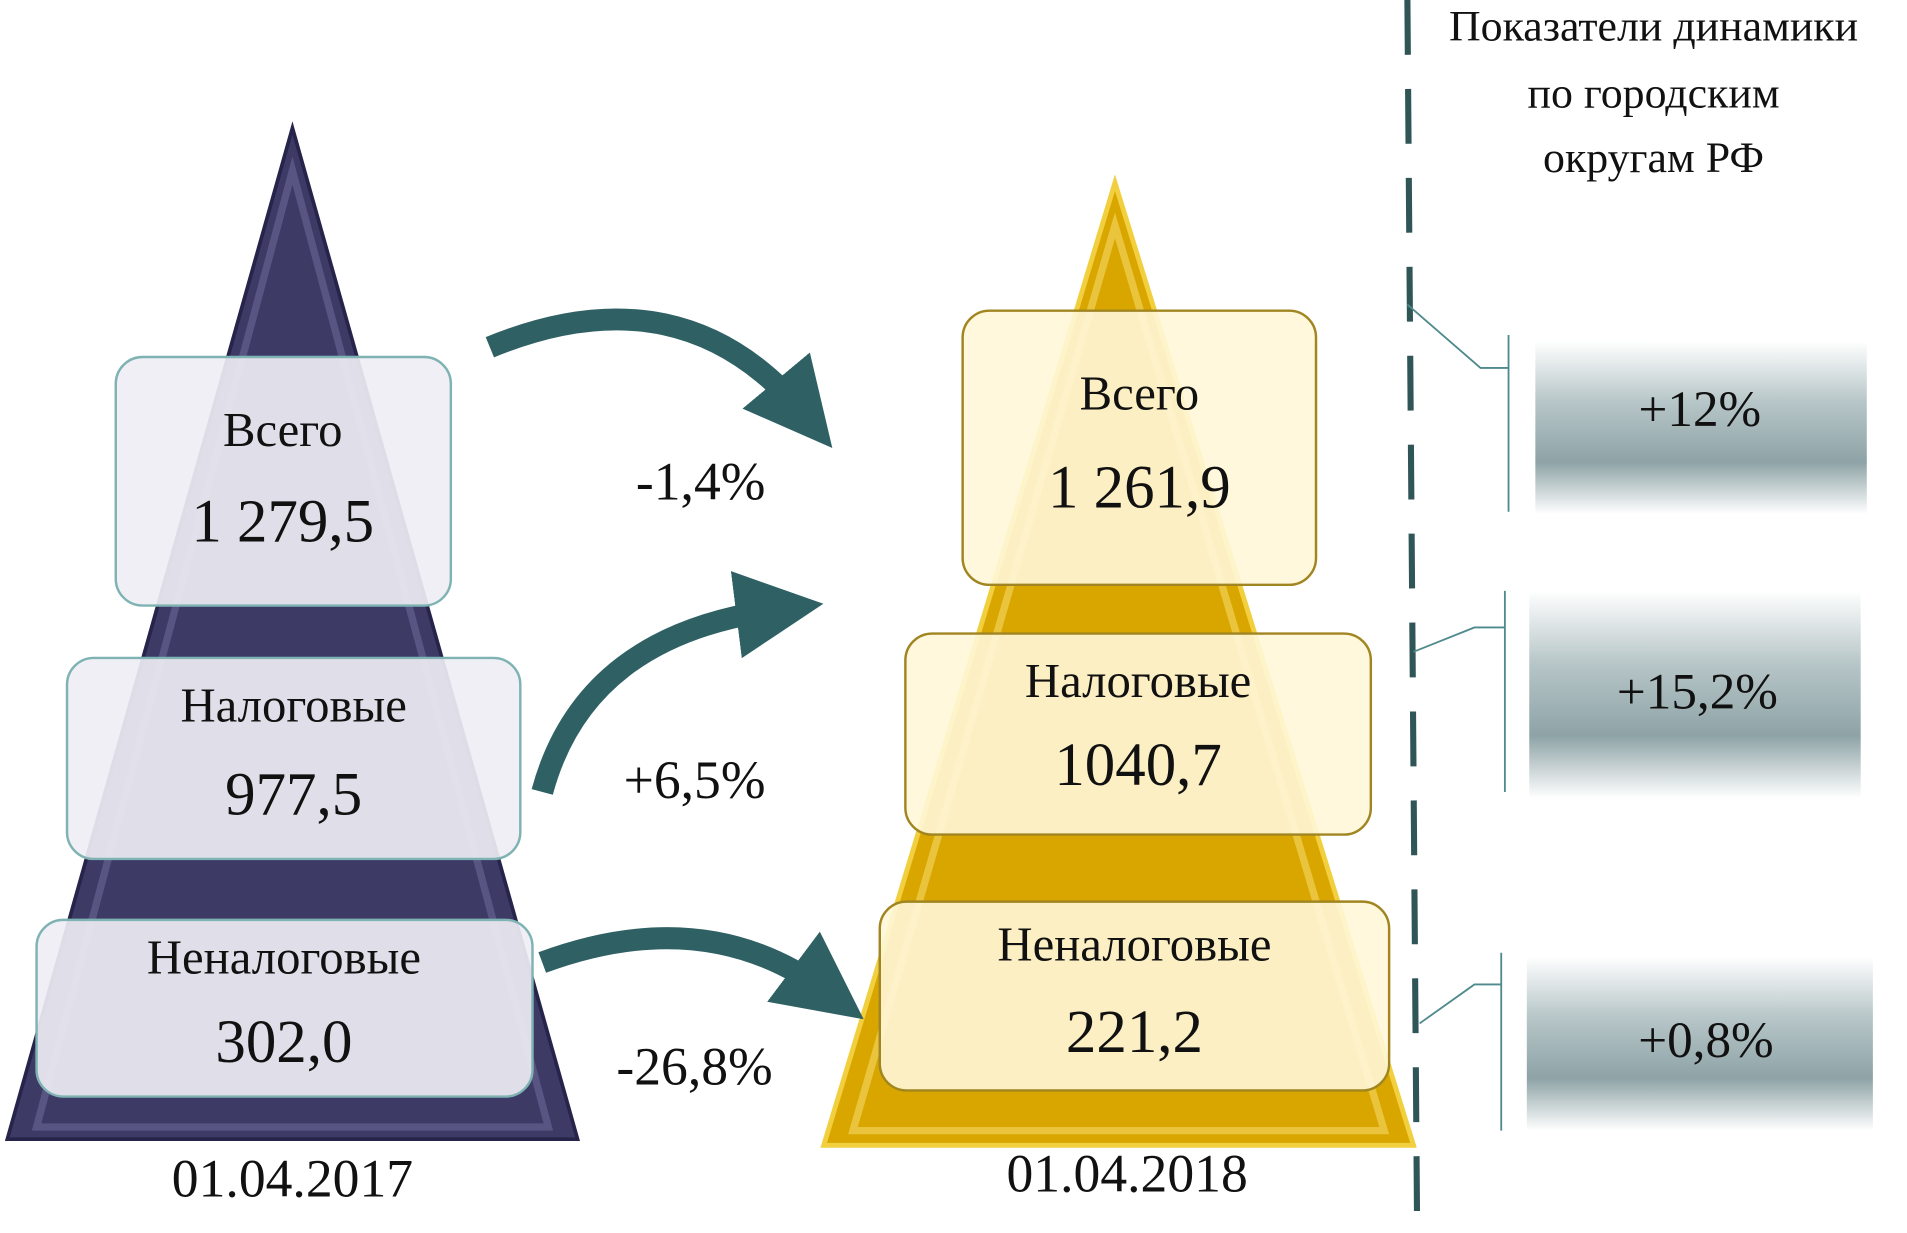 This screenshot has height=1233, width=1907. I want to click on change: -26,8%, so click(694, 1066).